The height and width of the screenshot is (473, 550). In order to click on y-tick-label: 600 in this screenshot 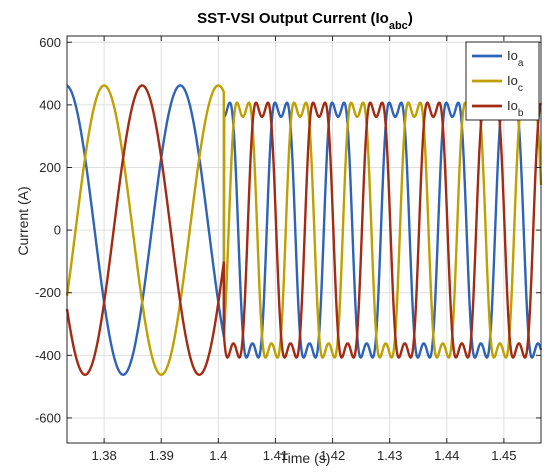, I will do `click(50, 42)`.